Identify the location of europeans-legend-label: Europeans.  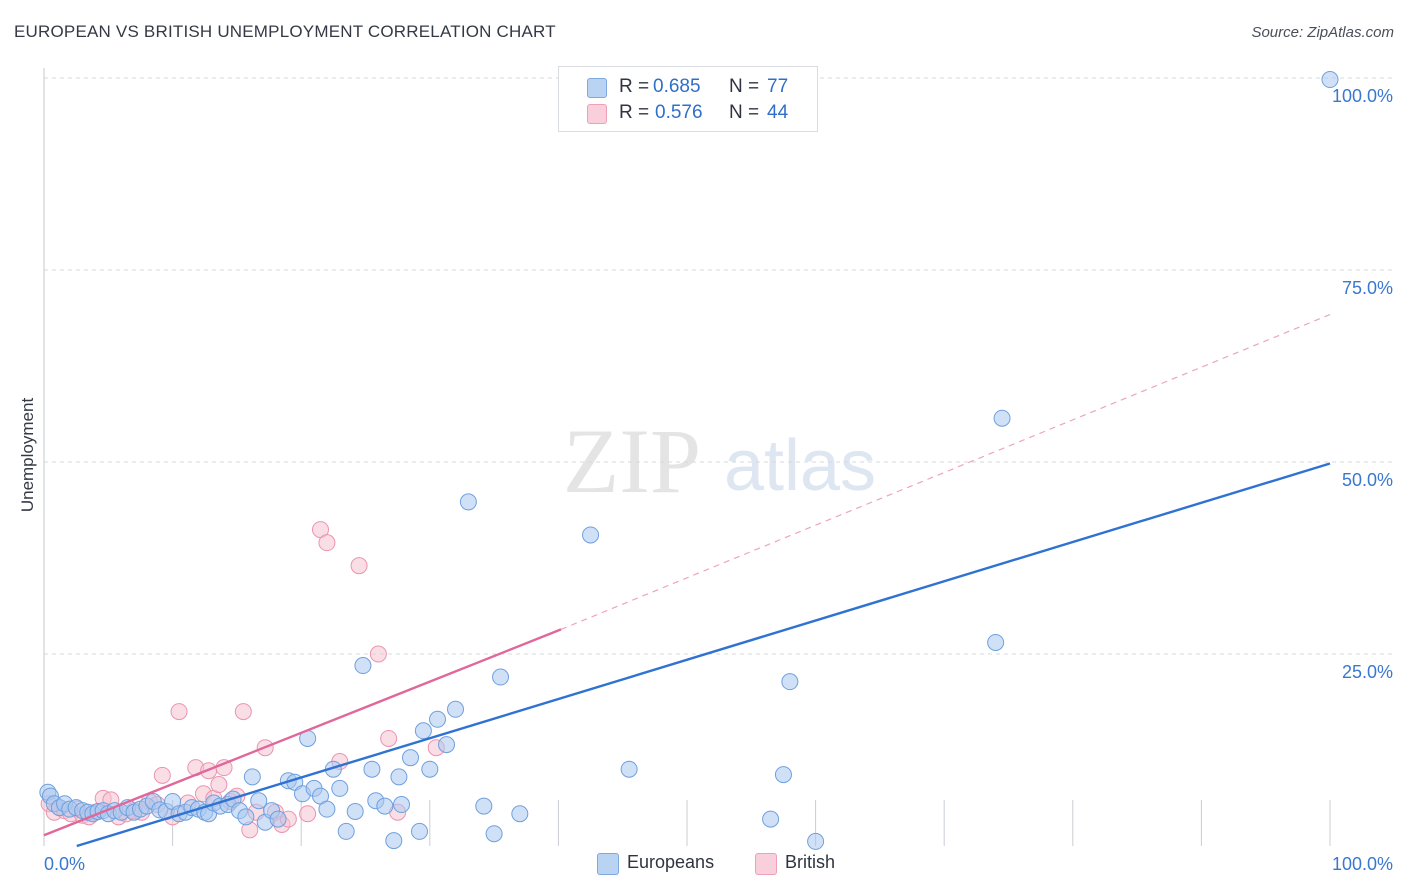
(671, 862).